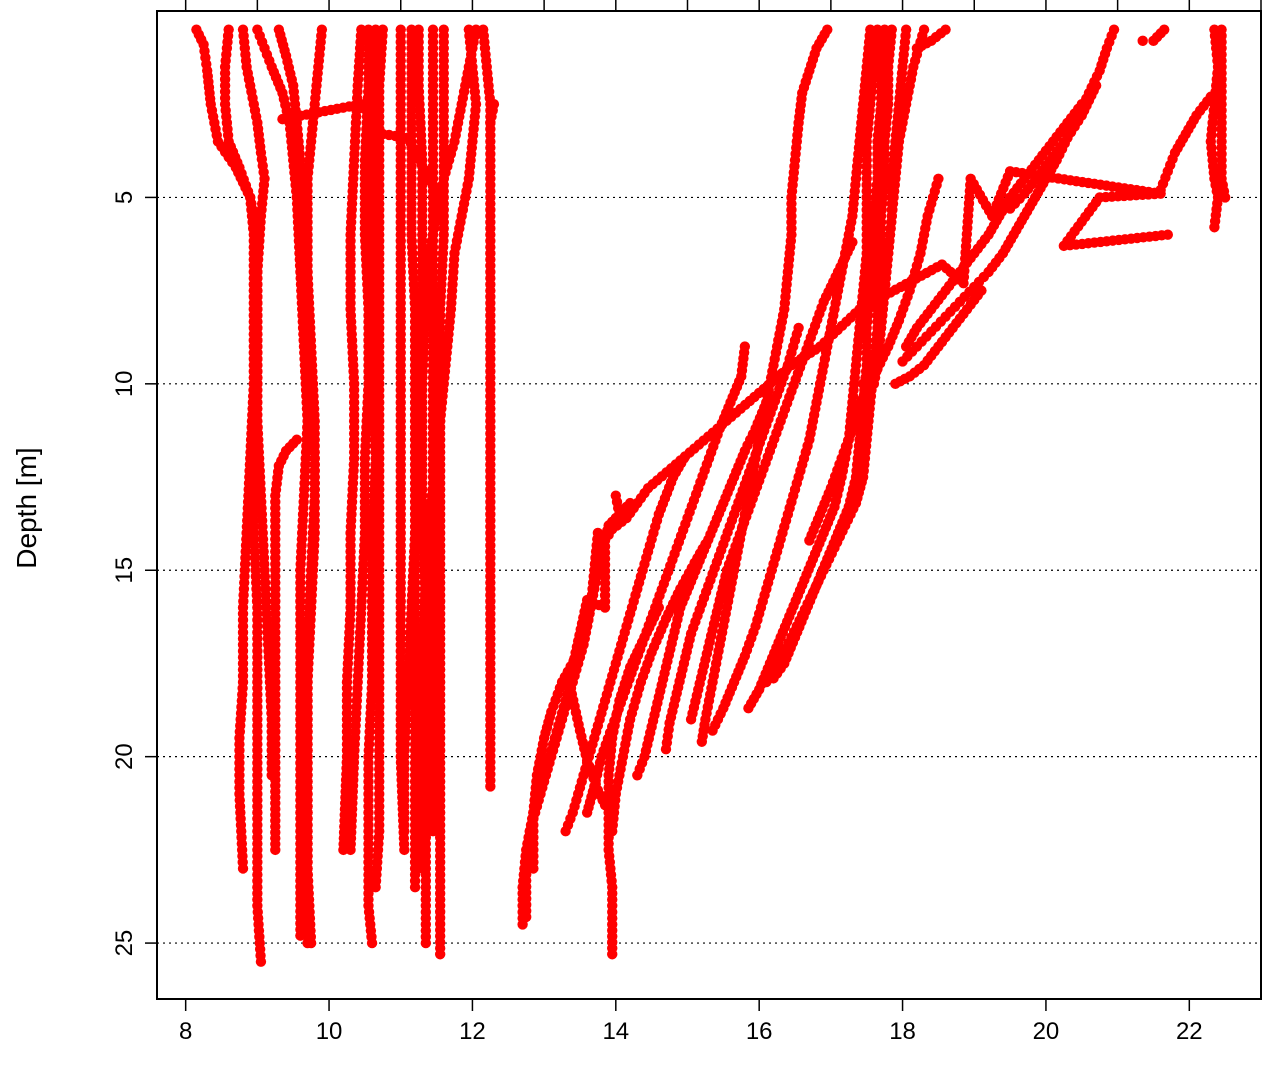 This screenshot has height=1077, width=1263. I want to click on x-tick-label: 16, so click(759, 1031).